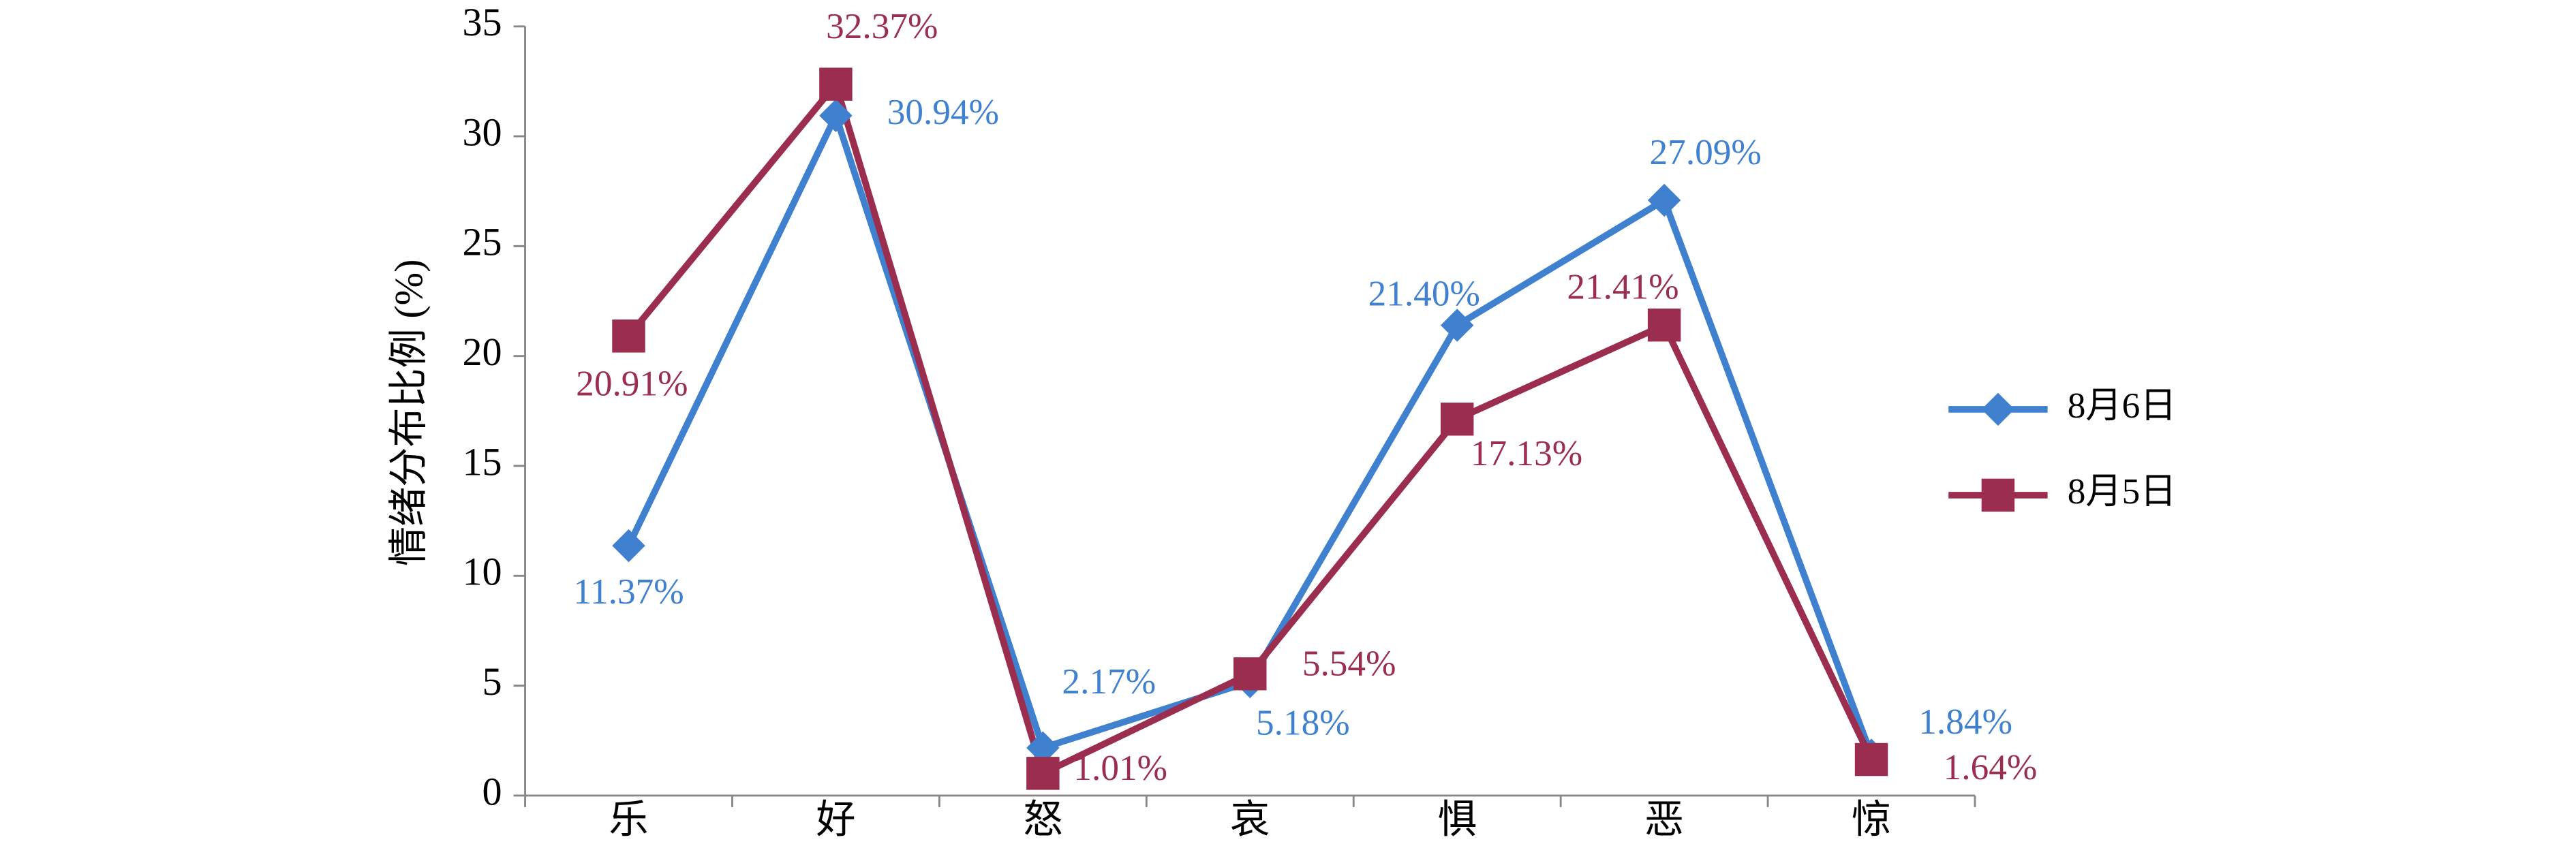 The width and height of the screenshot is (2576, 846). I want to click on x-tick-label: 好, so click(835, 819).